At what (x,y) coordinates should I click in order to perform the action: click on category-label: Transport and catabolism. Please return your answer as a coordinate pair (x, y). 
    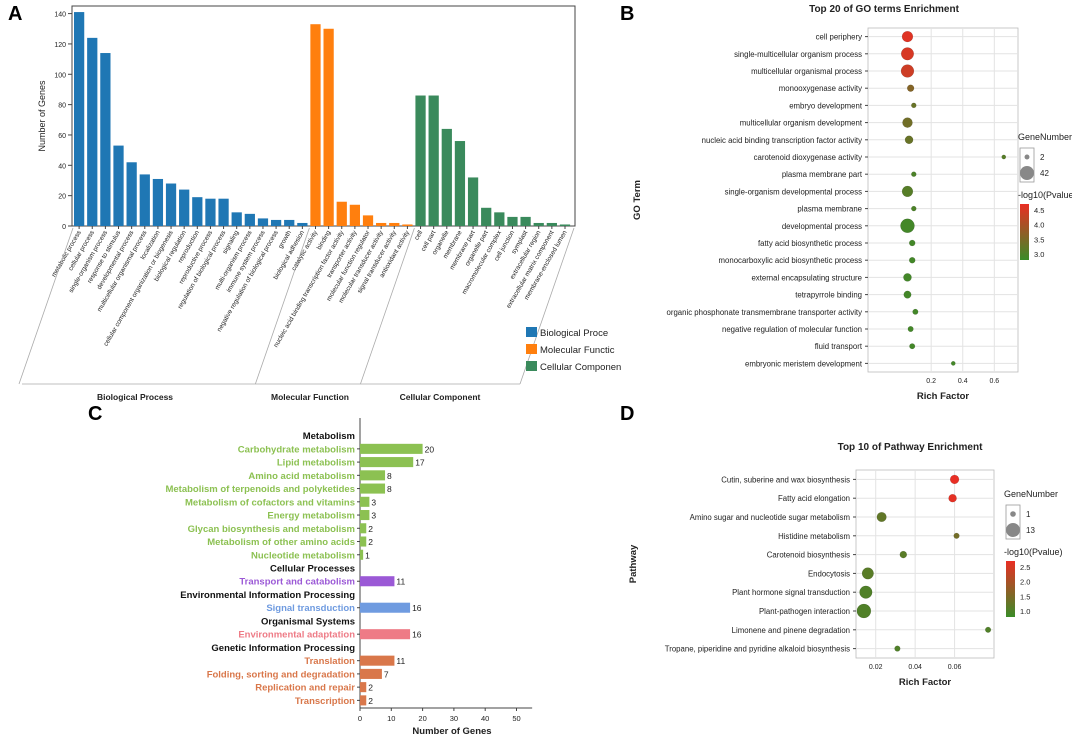
    Looking at the image, I should click on (297, 582).